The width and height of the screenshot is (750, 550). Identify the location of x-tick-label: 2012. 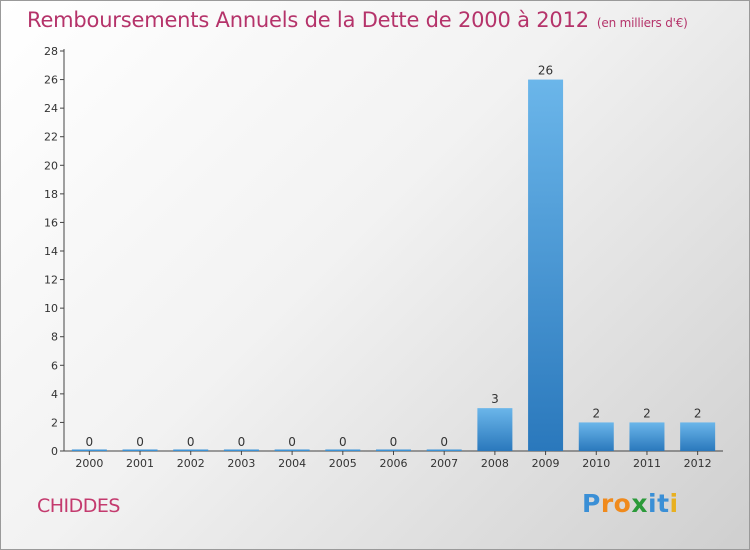
(698, 463).